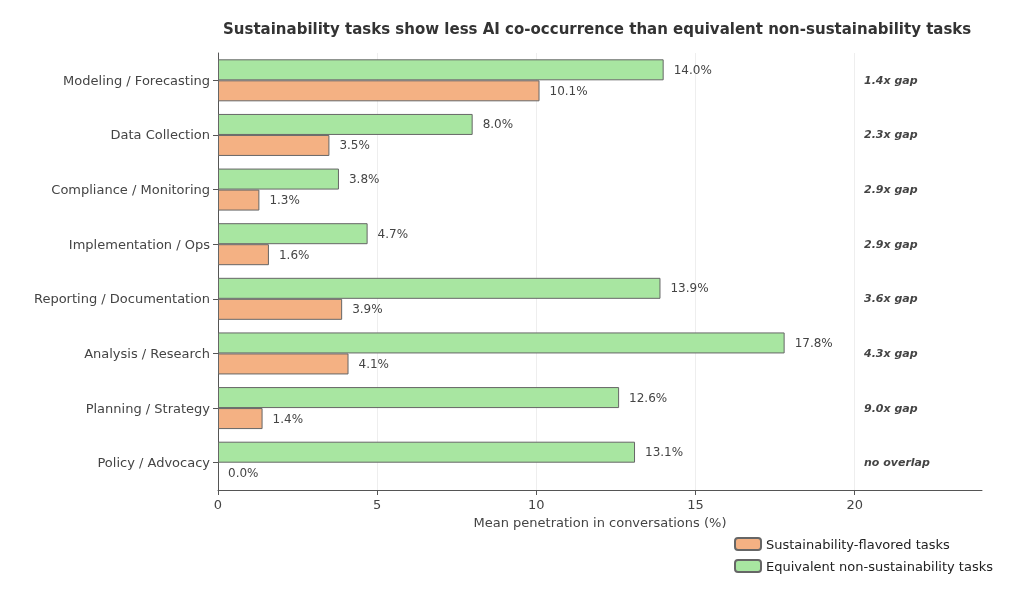 This screenshot has height=590, width=1024. I want to click on y-tick-label: Compliance / Monitoring, so click(130, 190).